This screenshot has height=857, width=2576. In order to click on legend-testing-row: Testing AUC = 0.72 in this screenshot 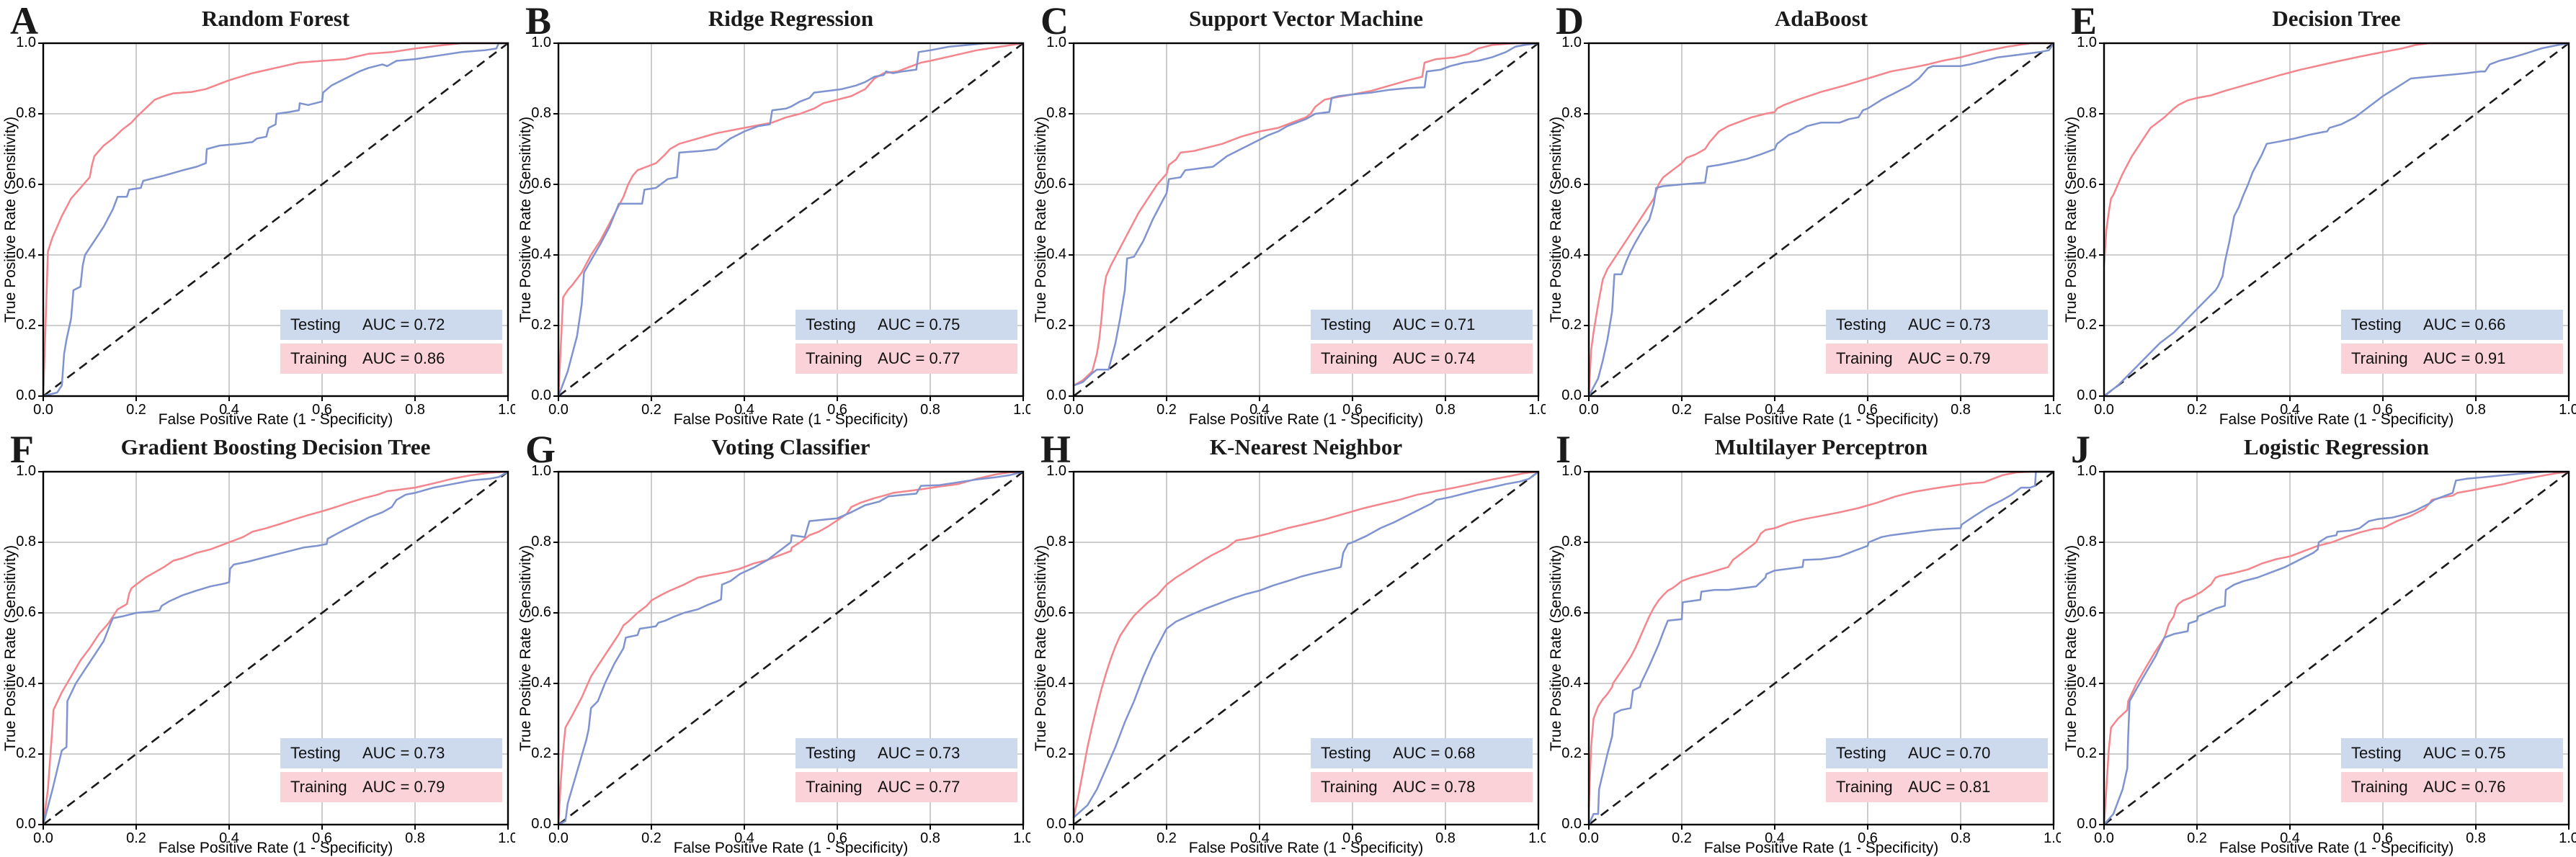, I will do `click(391, 325)`.